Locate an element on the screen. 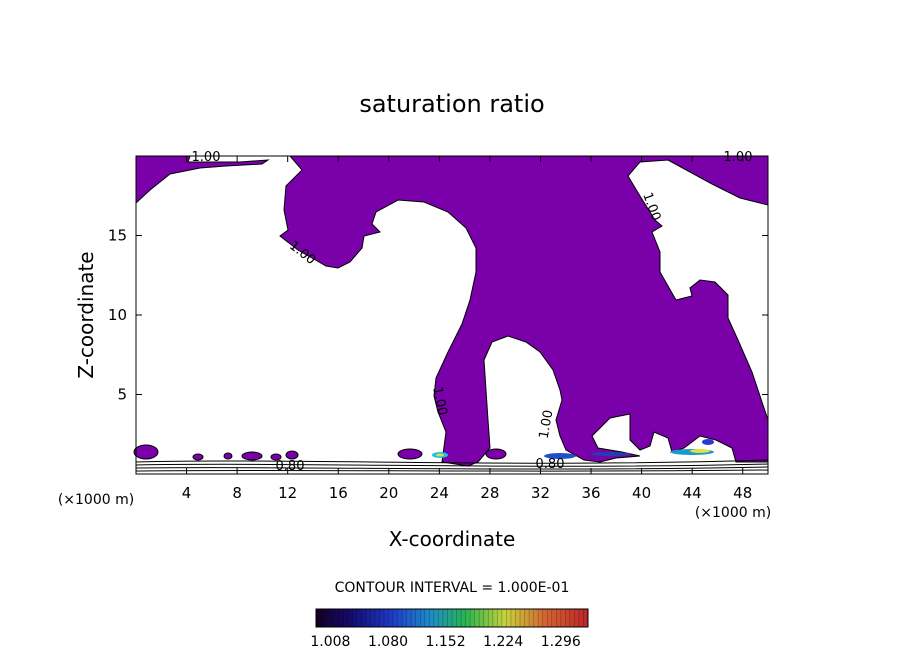  x-tick-label: 48 is located at coordinates (742, 493).